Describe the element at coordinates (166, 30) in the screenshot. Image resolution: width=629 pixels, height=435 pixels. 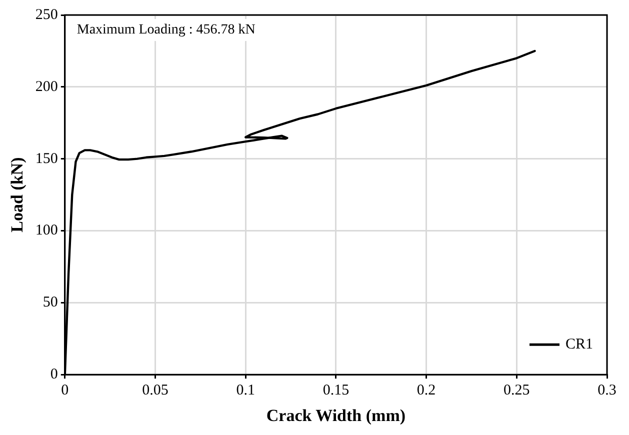
I see `annotation: Maximum Loading : 456.78 kN` at that location.